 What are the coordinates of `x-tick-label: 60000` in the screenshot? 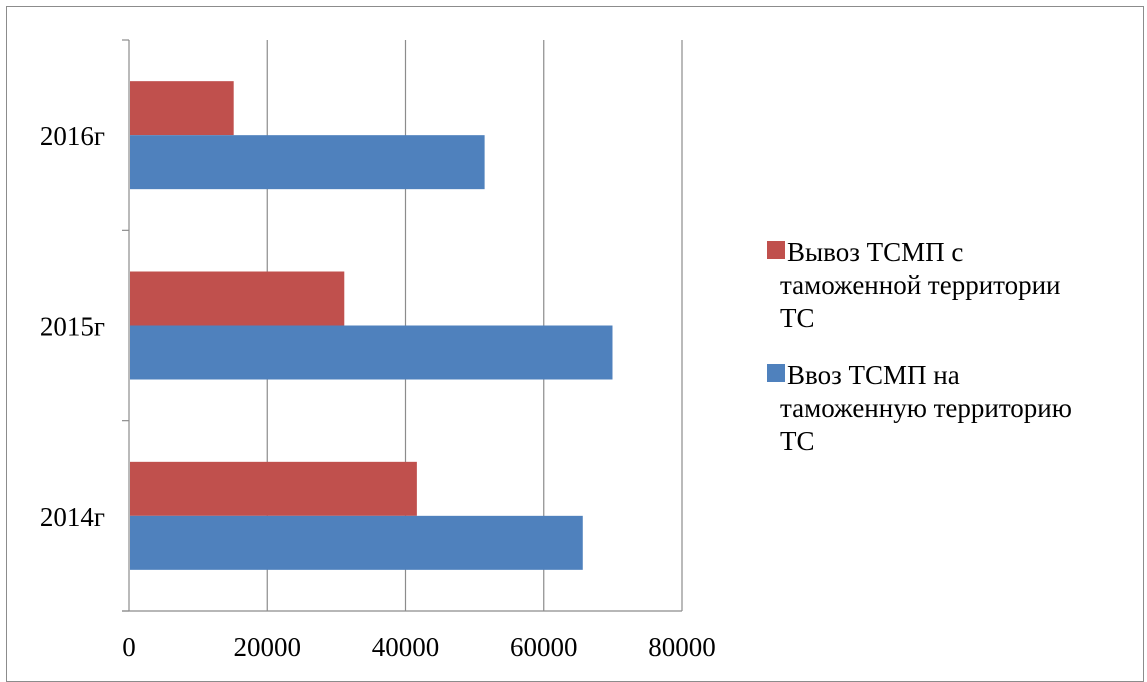 It's located at (544, 647).